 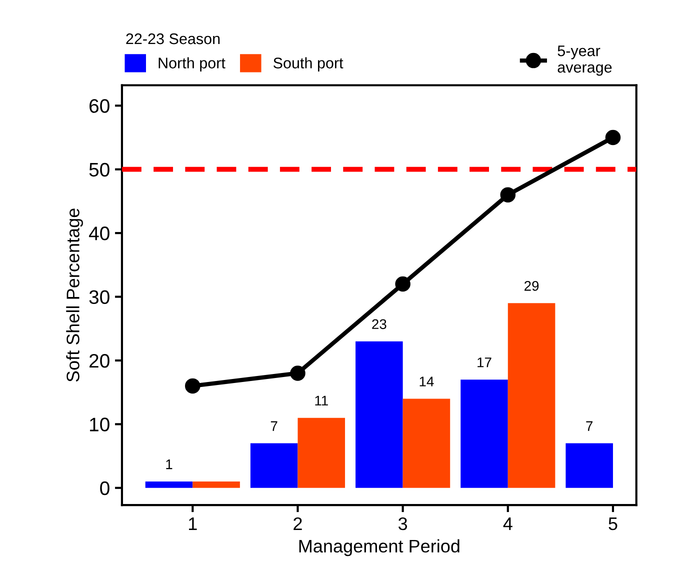 What do you see at coordinates (507, 524) in the screenshot?
I see `x-tick-label: 4` at bounding box center [507, 524].